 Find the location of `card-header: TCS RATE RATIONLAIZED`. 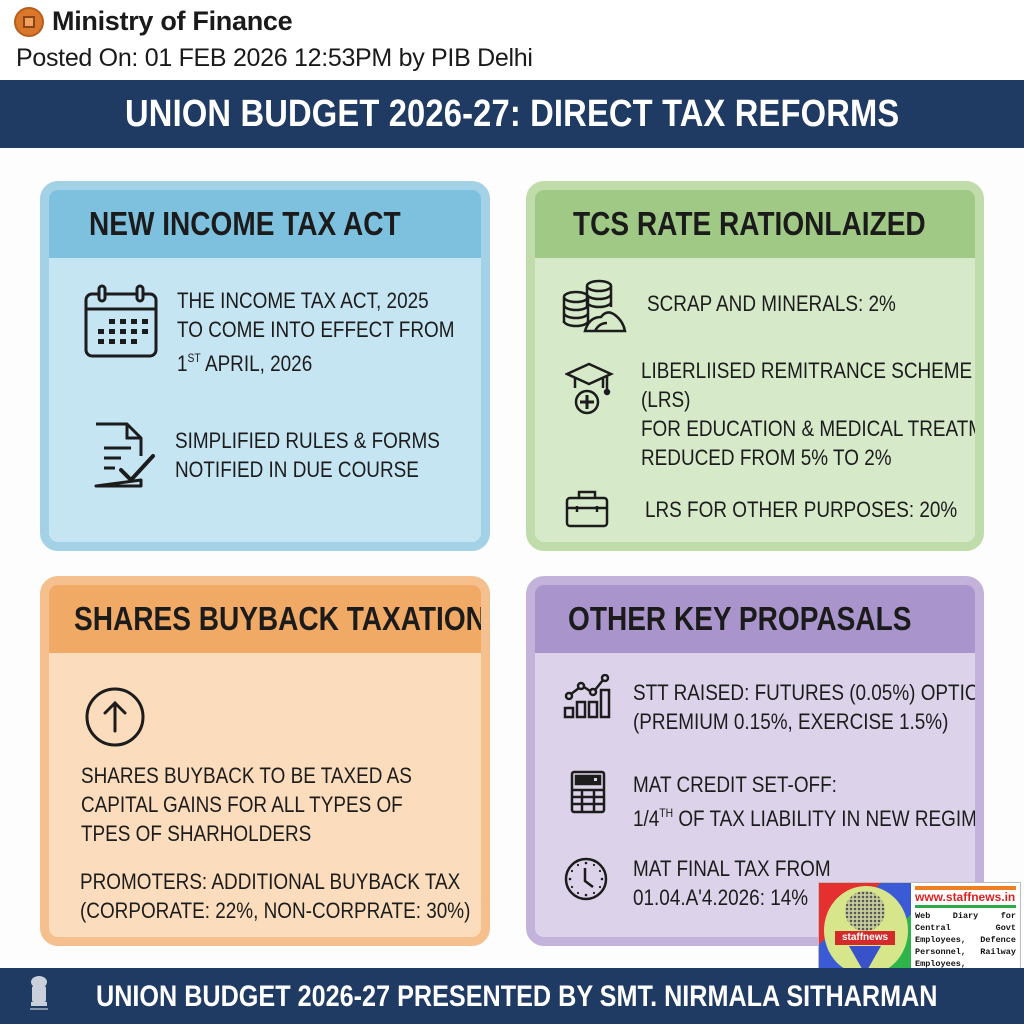

card-header: TCS RATE RATIONLAIZED is located at coordinates (755, 224).